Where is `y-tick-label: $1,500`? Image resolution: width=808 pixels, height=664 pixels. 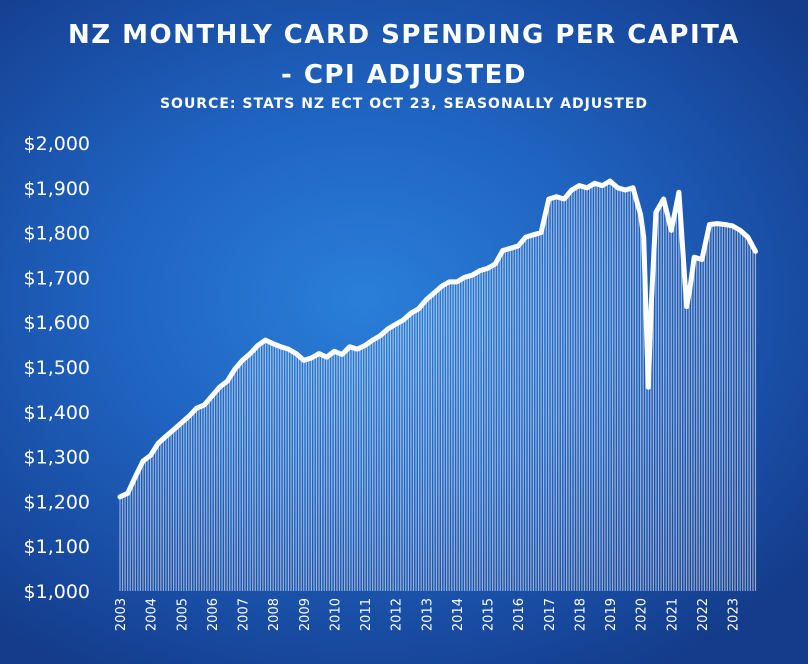
y-tick-label: $1,500 is located at coordinates (57, 368).